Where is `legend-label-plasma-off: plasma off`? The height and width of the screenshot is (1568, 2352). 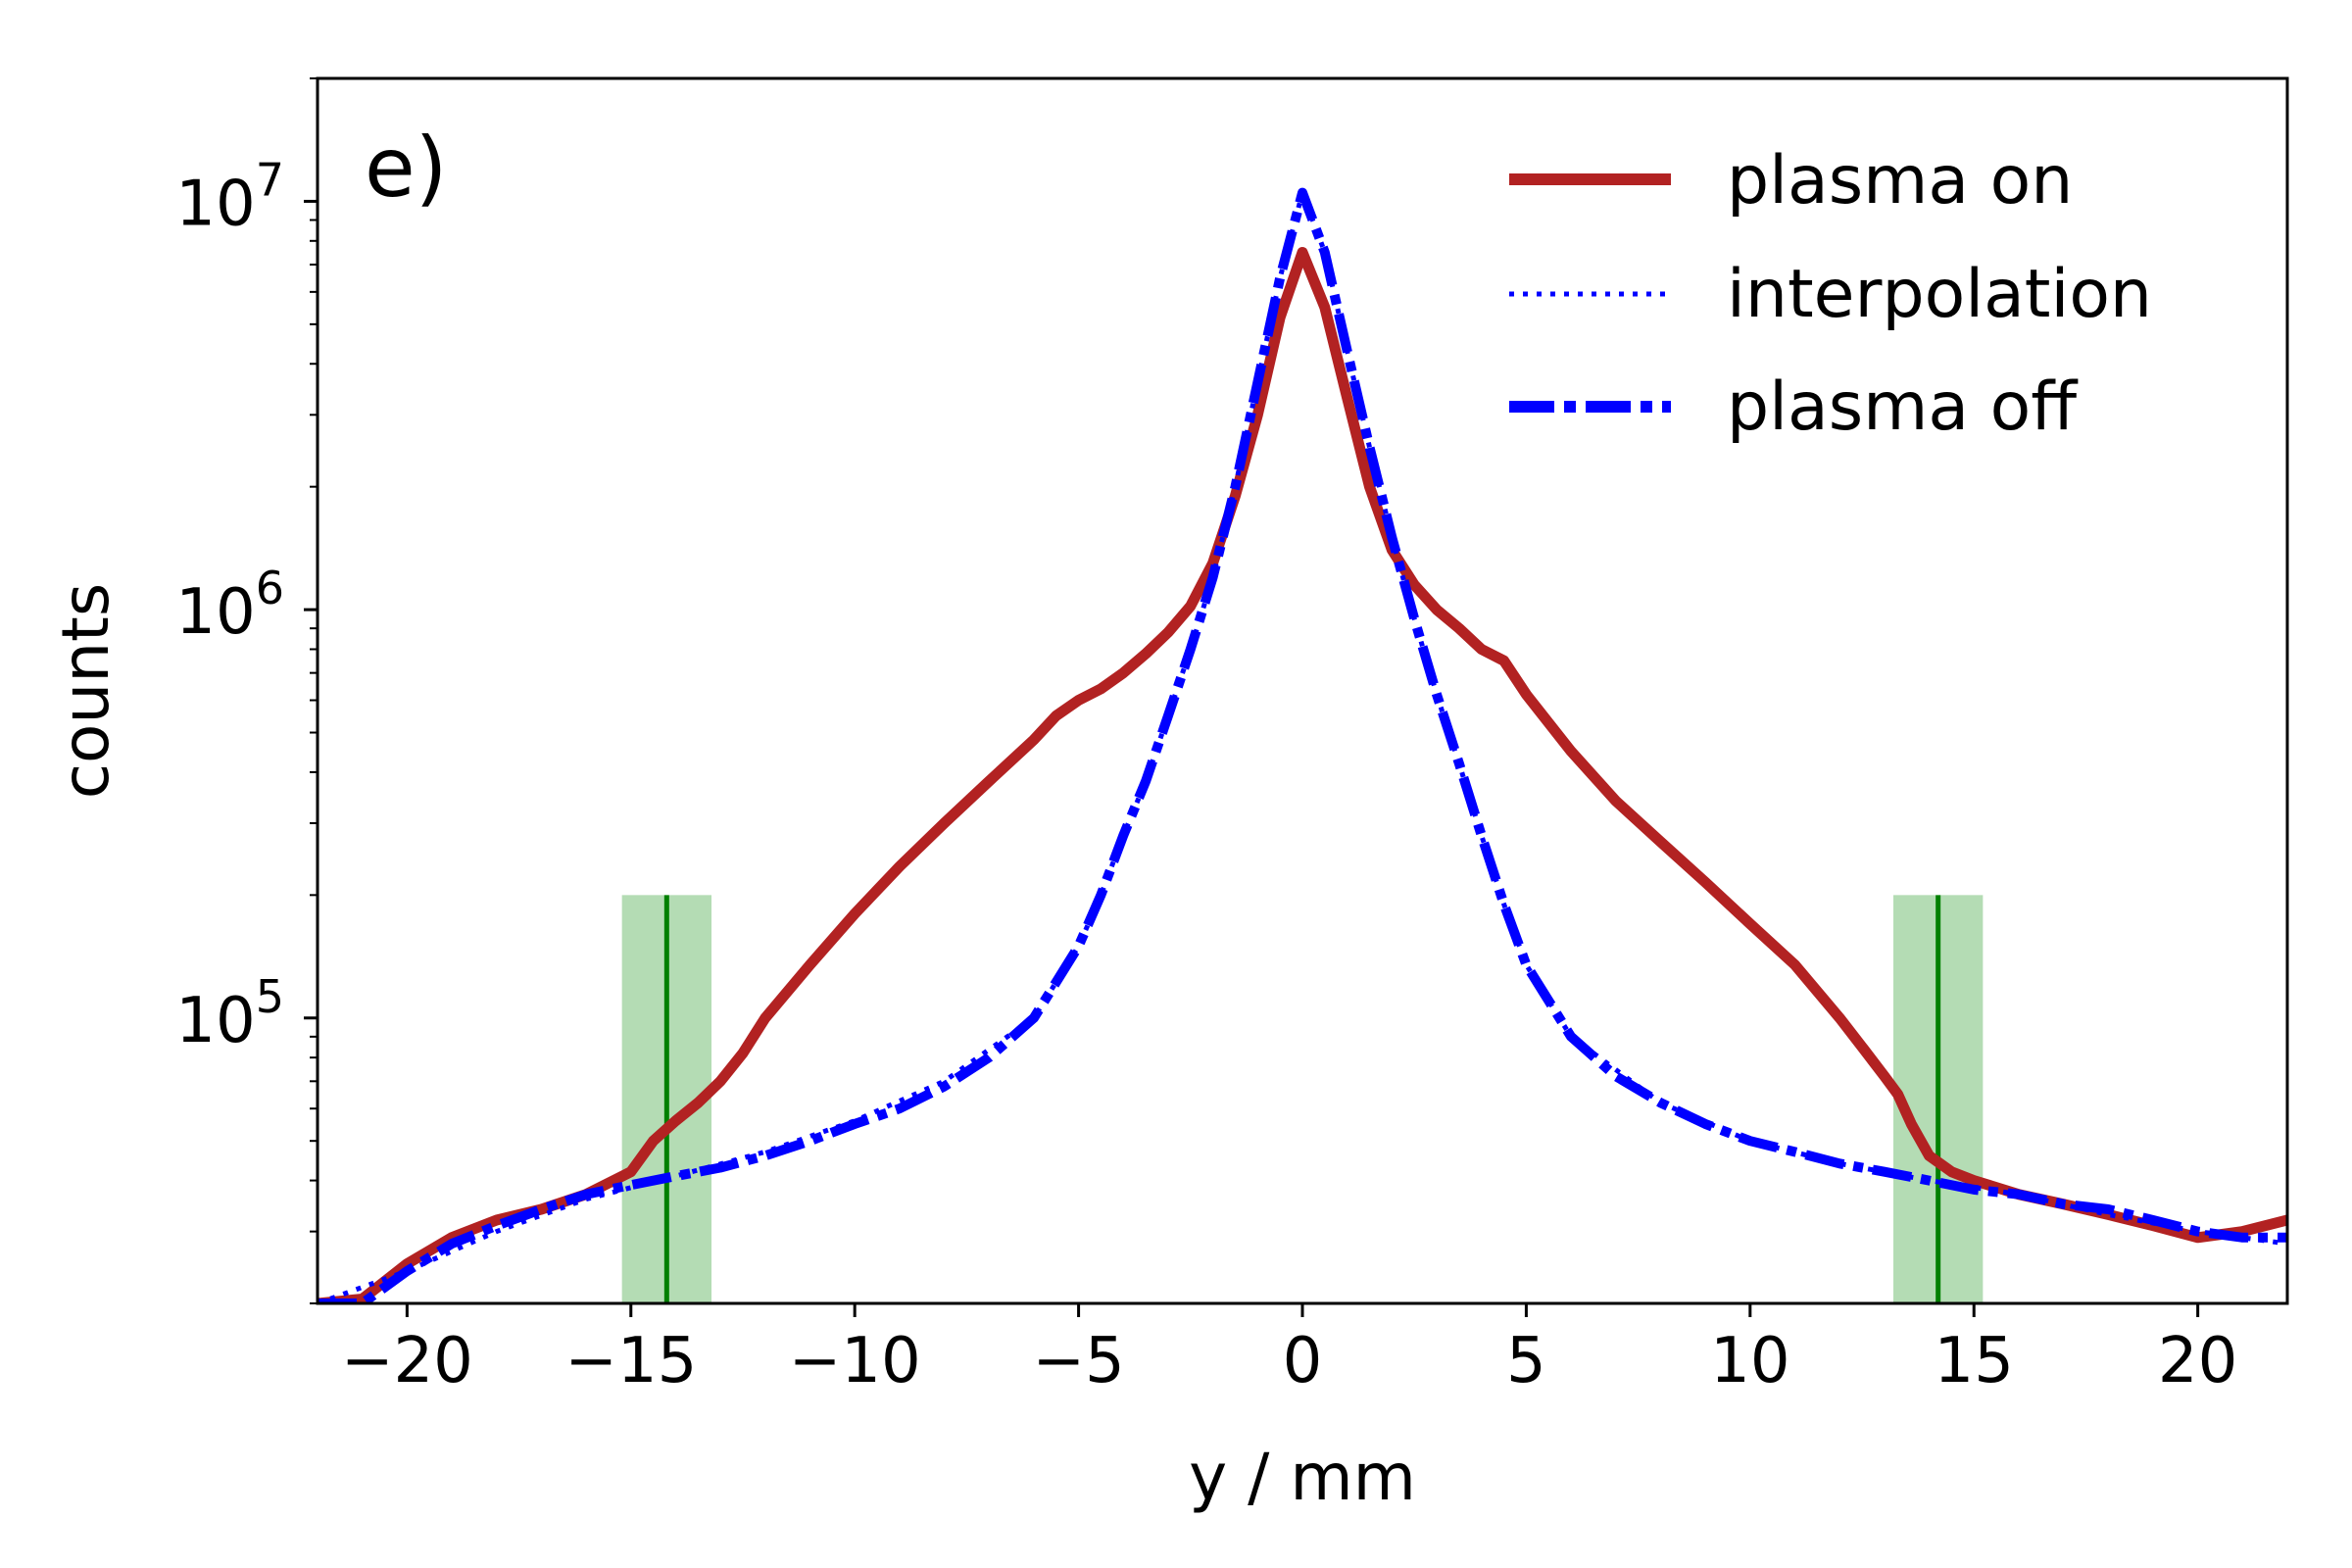
legend-label-plasma-off: plasma off is located at coordinates (1903, 407).